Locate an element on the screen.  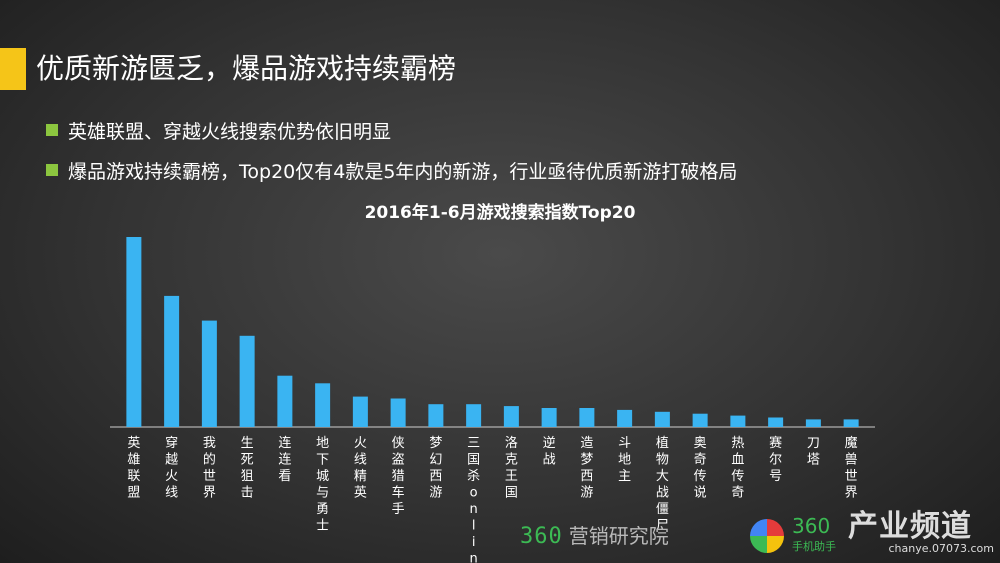
x-tick-label: 地下城与勇士 is located at coordinates (322, 485).